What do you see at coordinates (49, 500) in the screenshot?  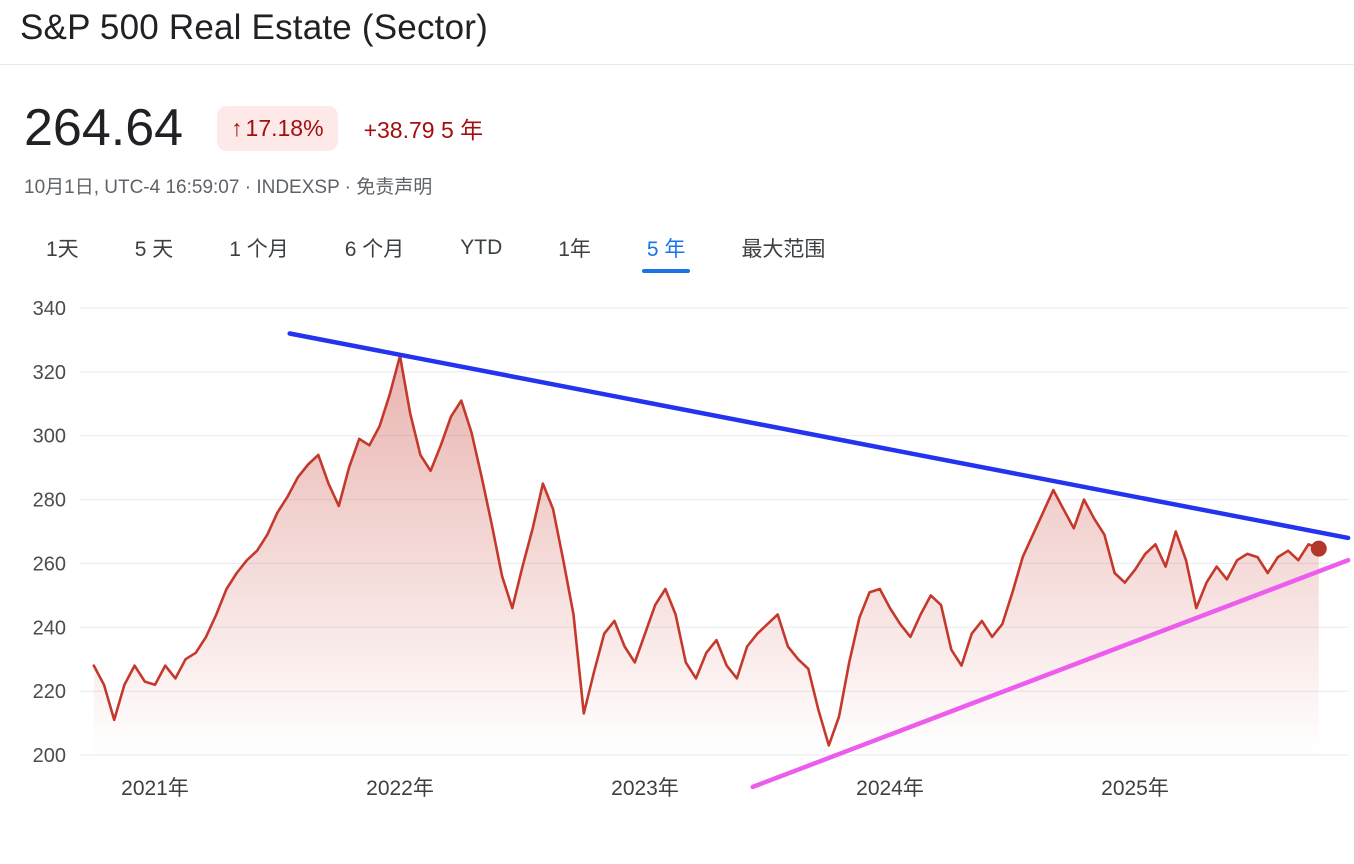 I see `svg-text: 280` at bounding box center [49, 500].